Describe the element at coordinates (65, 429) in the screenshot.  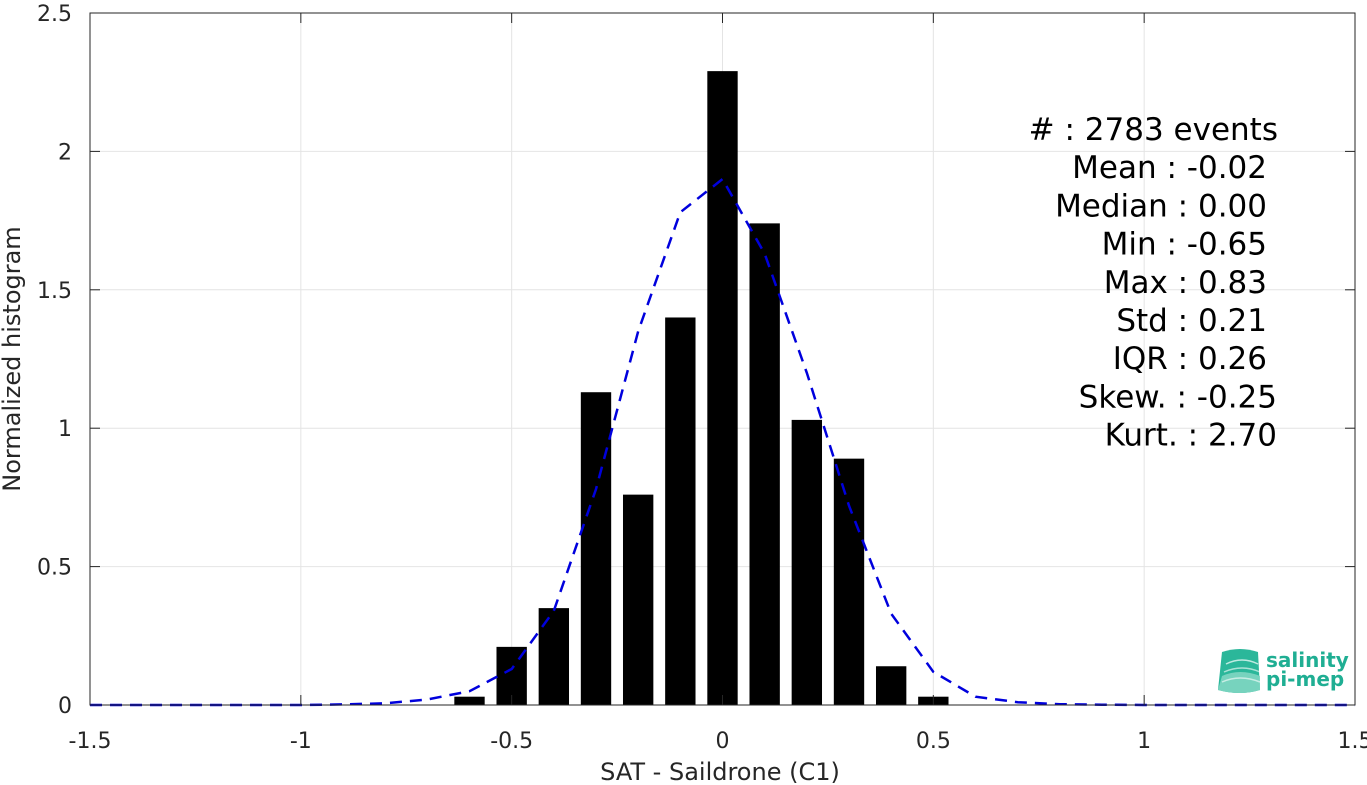
I see `y-tick-label: 1` at that location.